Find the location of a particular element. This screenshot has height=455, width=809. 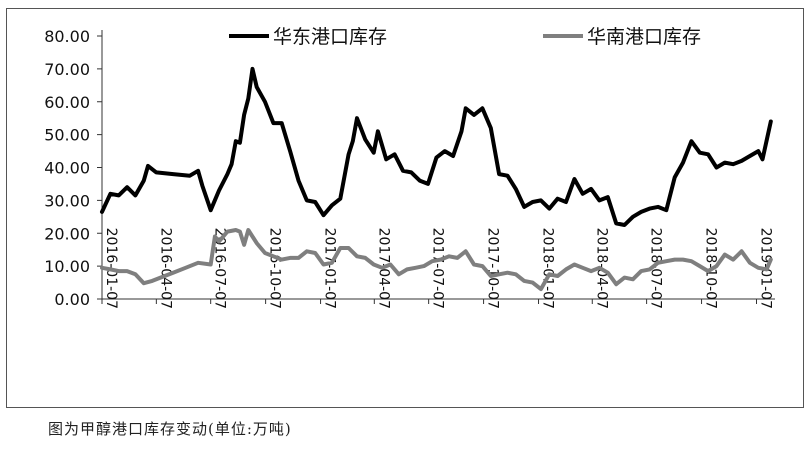

x-tick-label: 2018-01-07 is located at coordinates (548, 268).